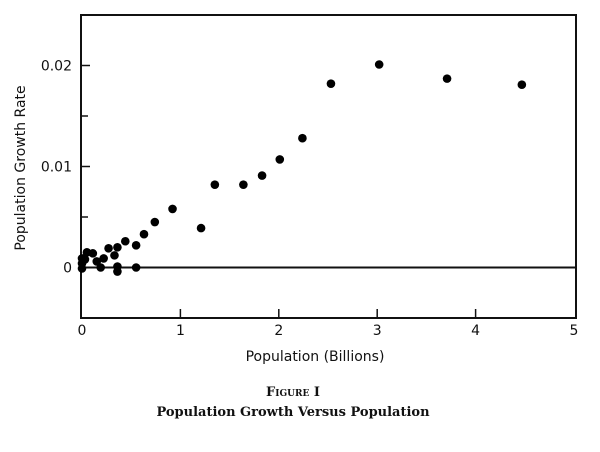 The height and width of the screenshot is (452, 600). Describe the element at coordinates (475, 331) in the screenshot. I see `x-tick-label: 4` at that location.